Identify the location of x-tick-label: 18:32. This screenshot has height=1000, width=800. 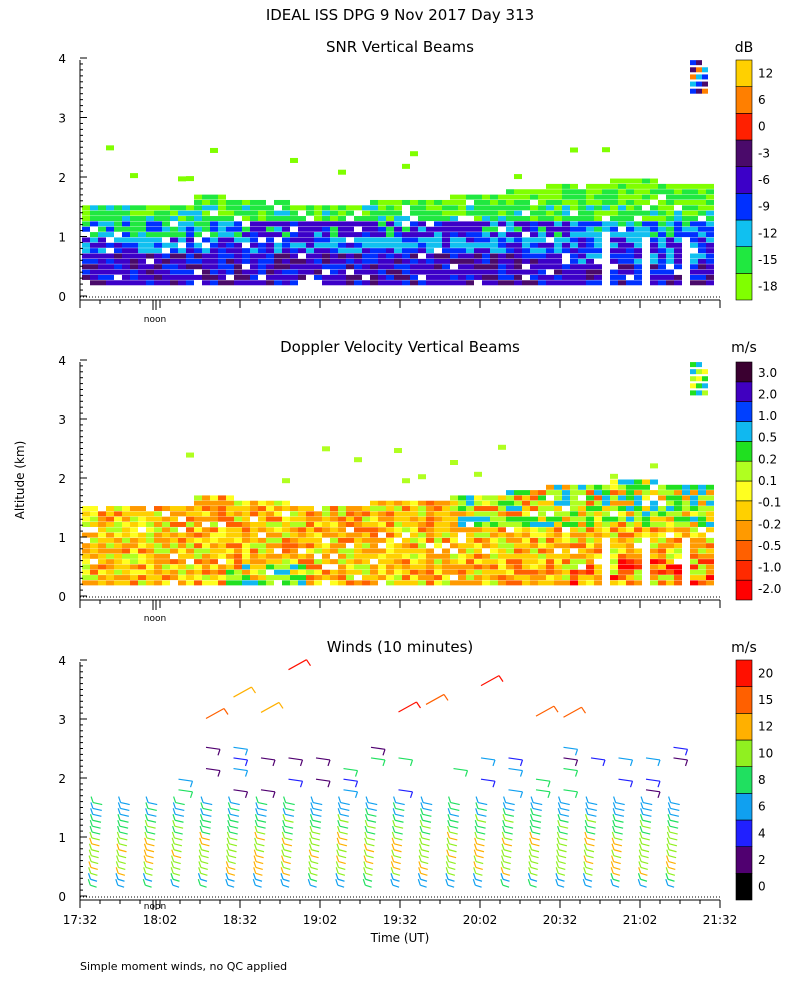
(240, 920).